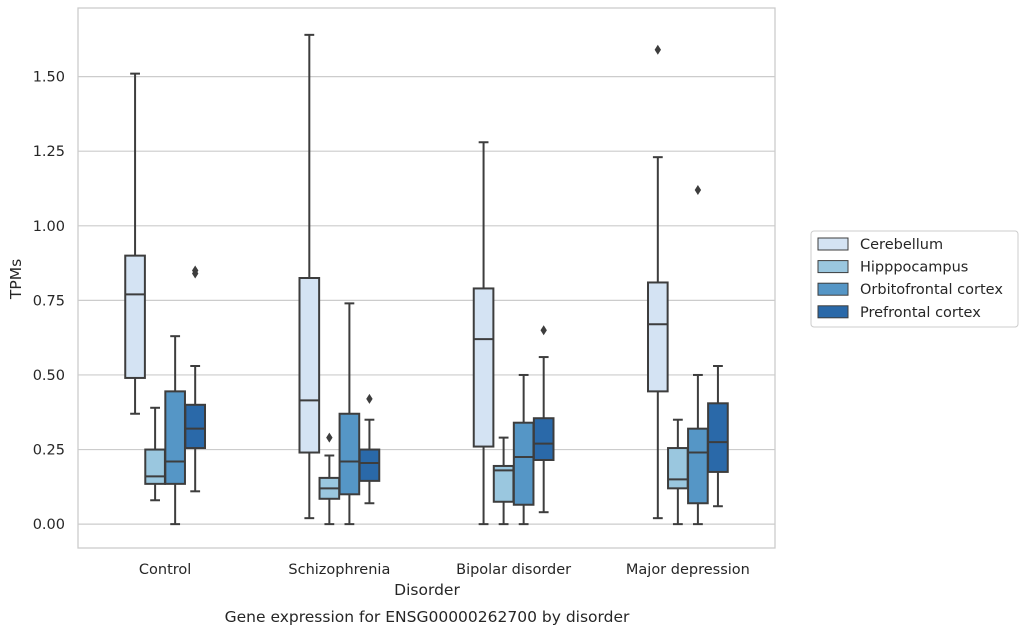  Describe the element at coordinates (416, 466) in the screenshot. I see `series-hipppocampus` at that location.